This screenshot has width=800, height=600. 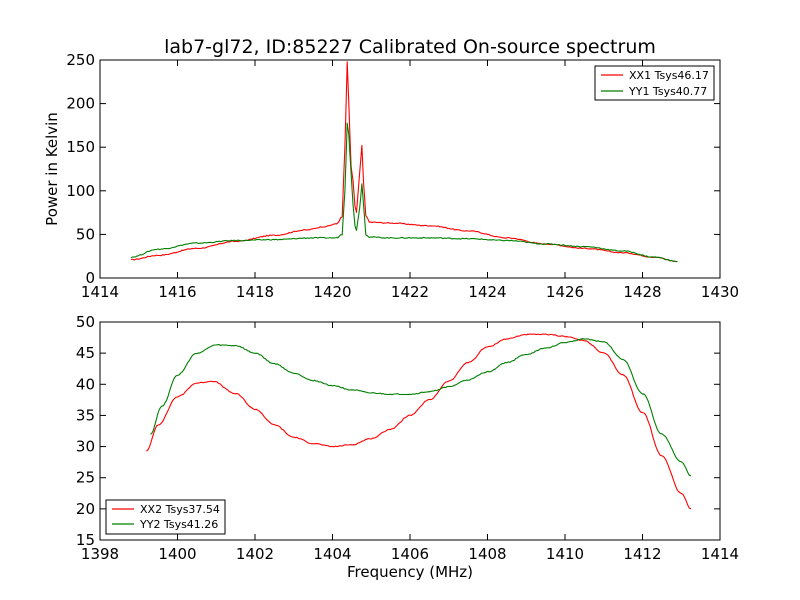 I want to click on bottom-legend-label-yy2: YY2 Tsys41.26, so click(x=178, y=524).